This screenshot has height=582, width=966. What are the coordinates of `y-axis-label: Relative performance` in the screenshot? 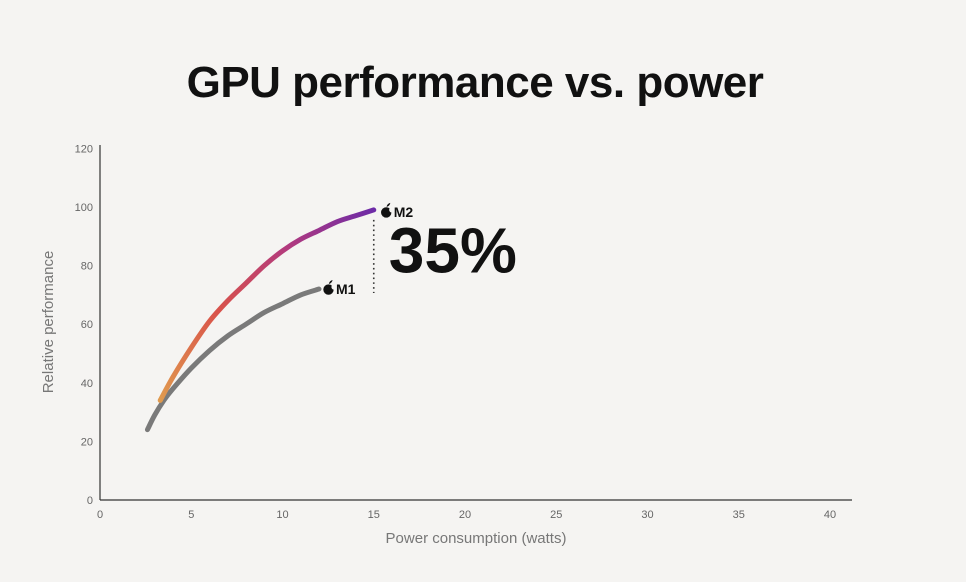 It's located at (48, 322).